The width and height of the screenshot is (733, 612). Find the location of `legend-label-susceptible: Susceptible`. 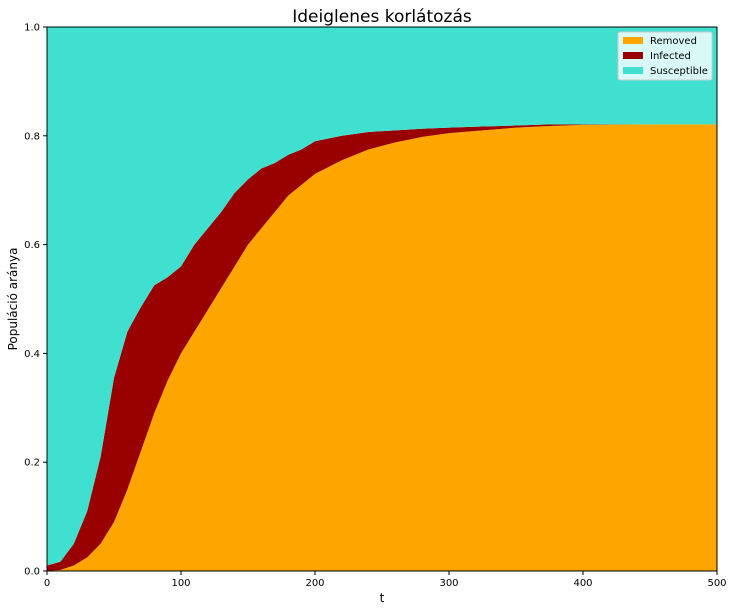

legend-label-susceptible: Susceptible is located at coordinates (679, 71).